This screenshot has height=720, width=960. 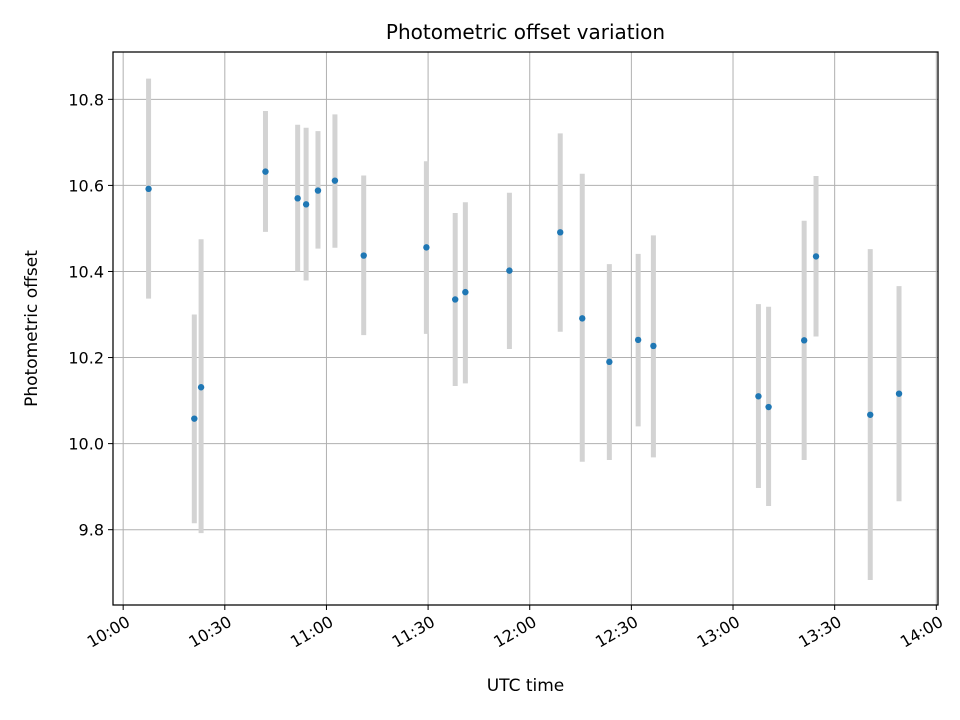 What do you see at coordinates (86, 271) in the screenshot?
I see `y-tick-label: 10.4` at bounding box center [86, 271].